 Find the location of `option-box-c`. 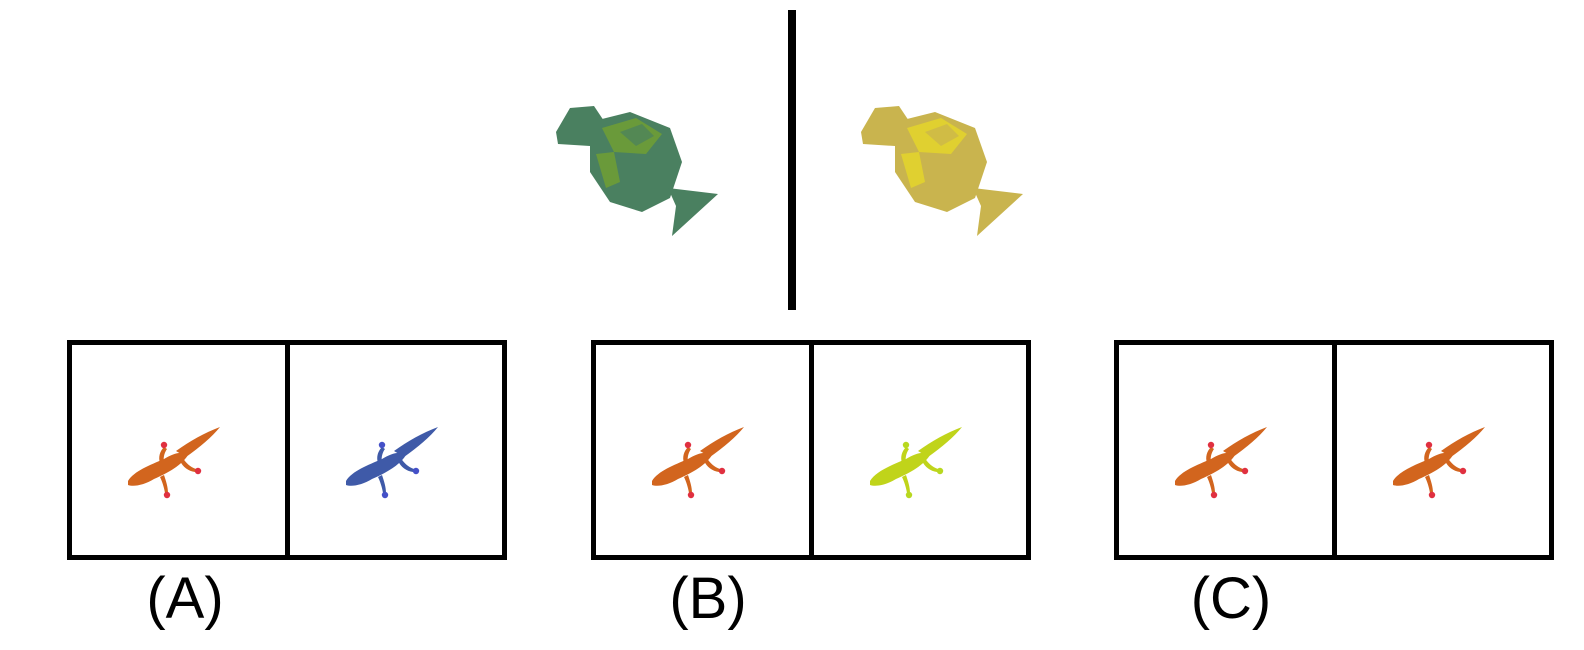

option-box-c is located at coordinates (1334, 450).